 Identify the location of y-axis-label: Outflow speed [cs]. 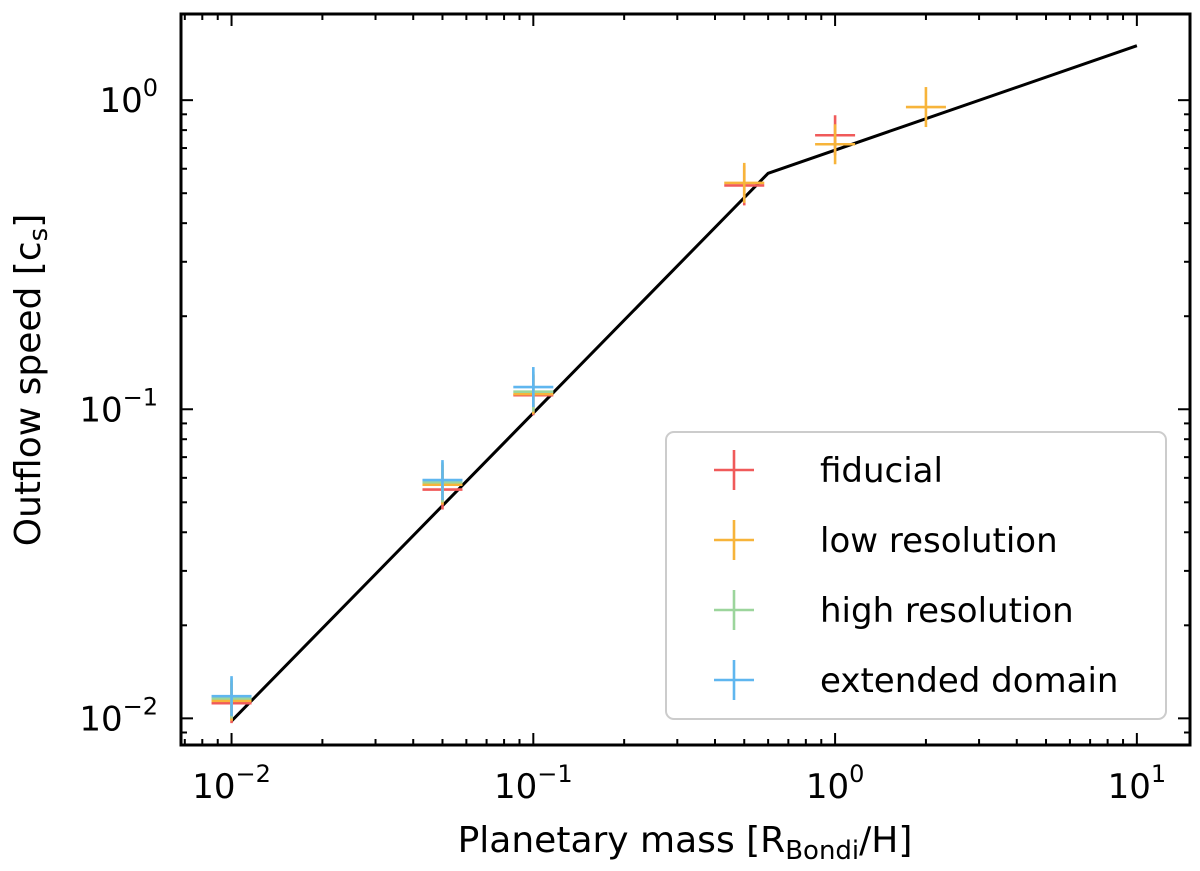
(31, 380).